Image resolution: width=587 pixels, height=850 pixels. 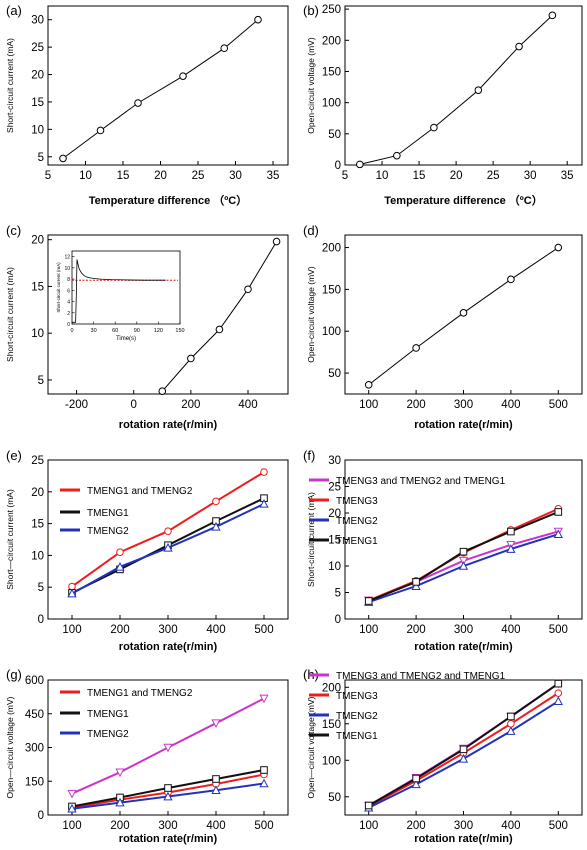 I want to click on legend-label: TMENG3, so click(x=357, y=501).